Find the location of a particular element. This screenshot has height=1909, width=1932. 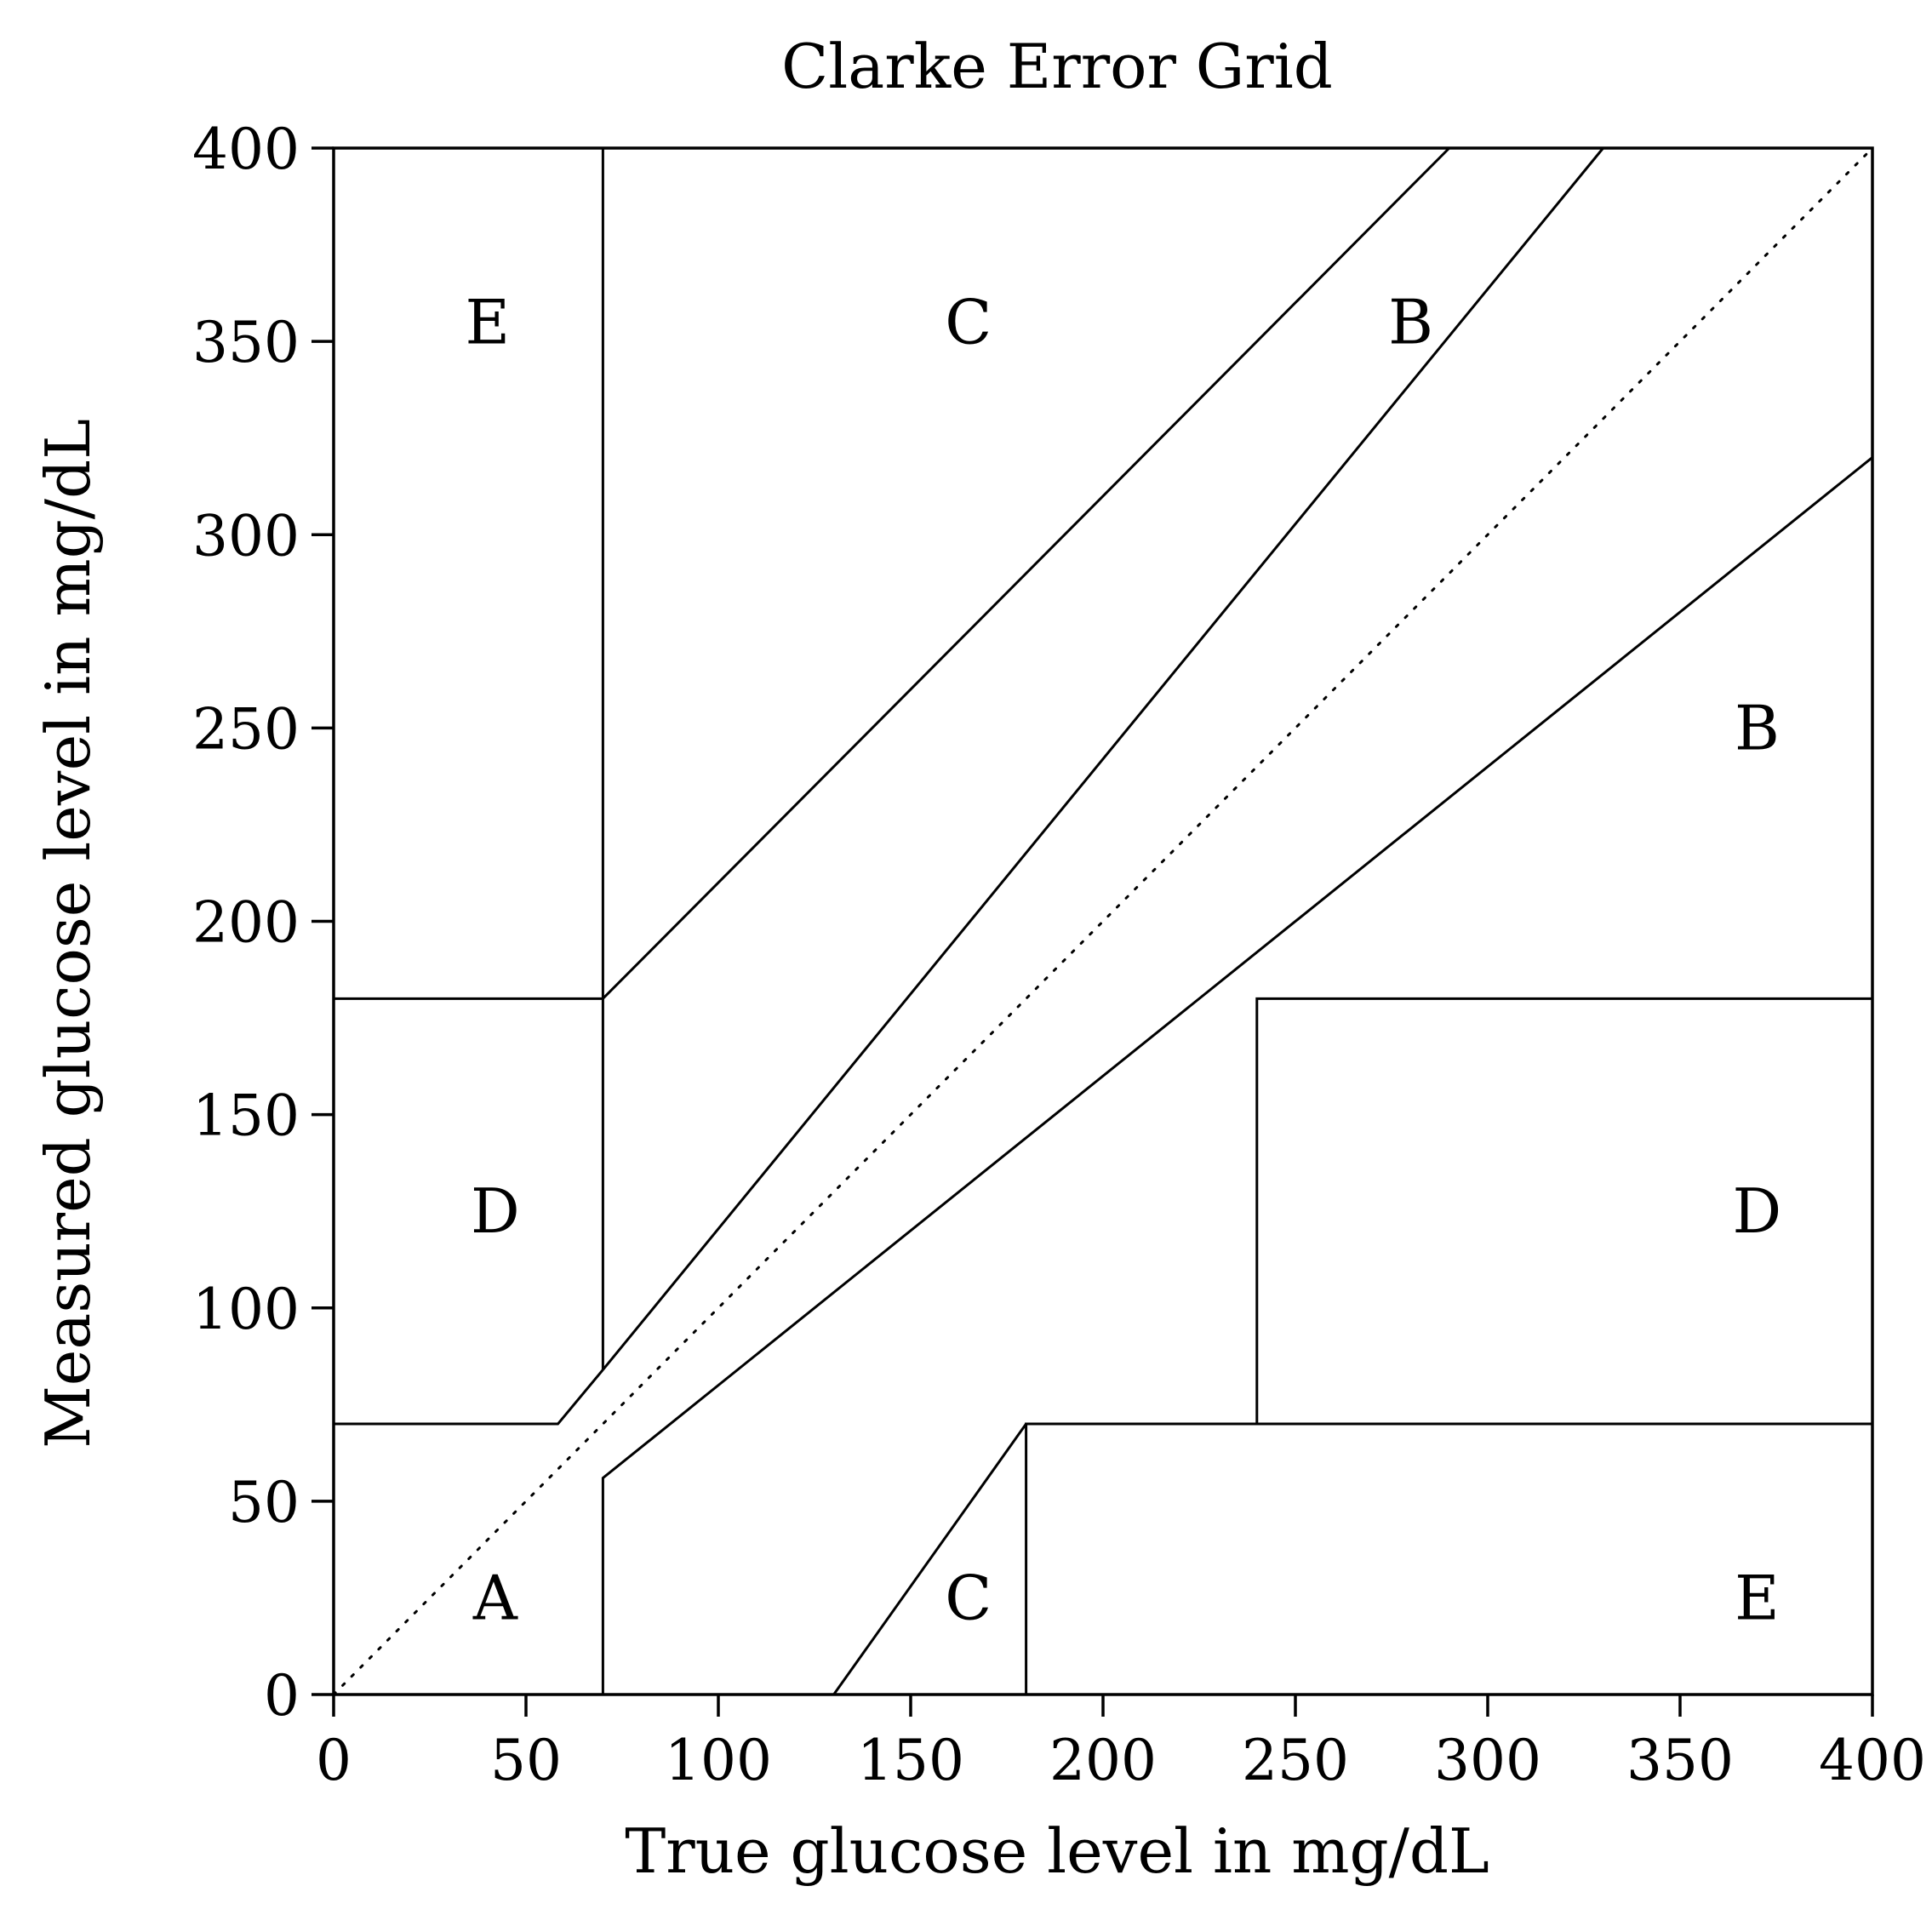

x-tick-label-350: 350 is located at coordinates (1680, 1760).